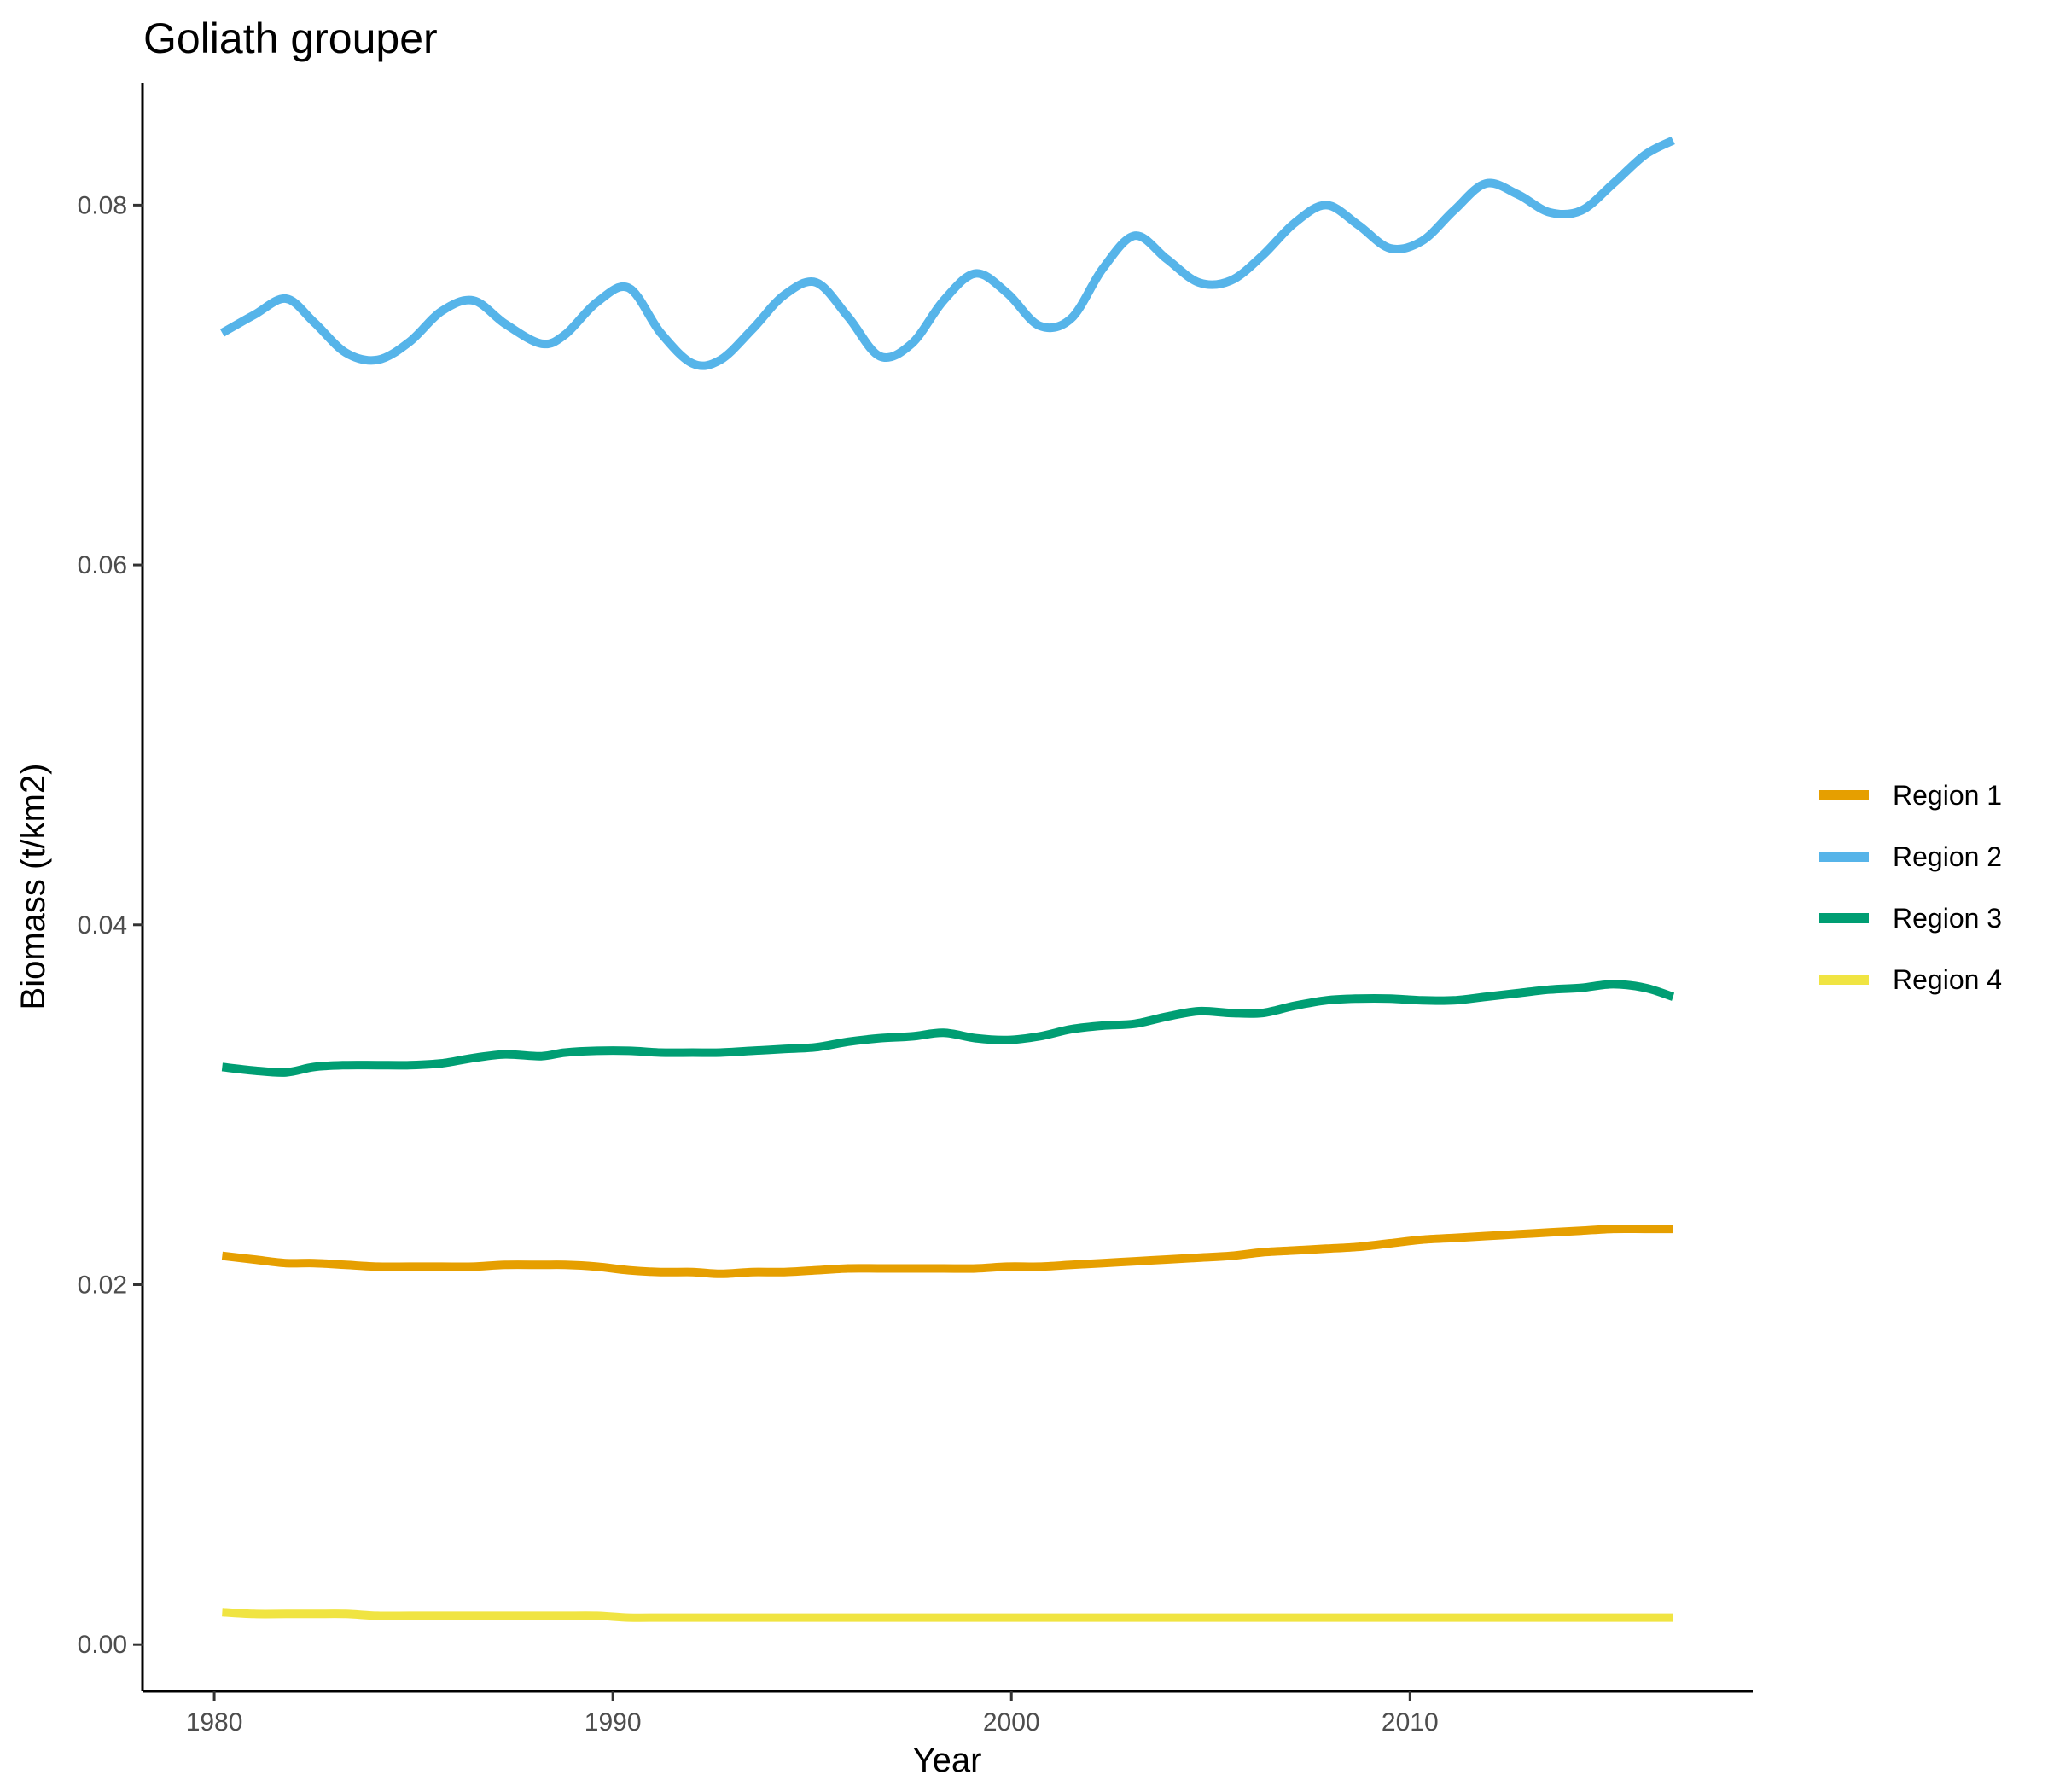 The image size is (2048, 1792). What do you see at coordinates (1948, 980) in the screenshot?
I see `legend-label-region-4: Region 4` at bounding box center [1948, 980].